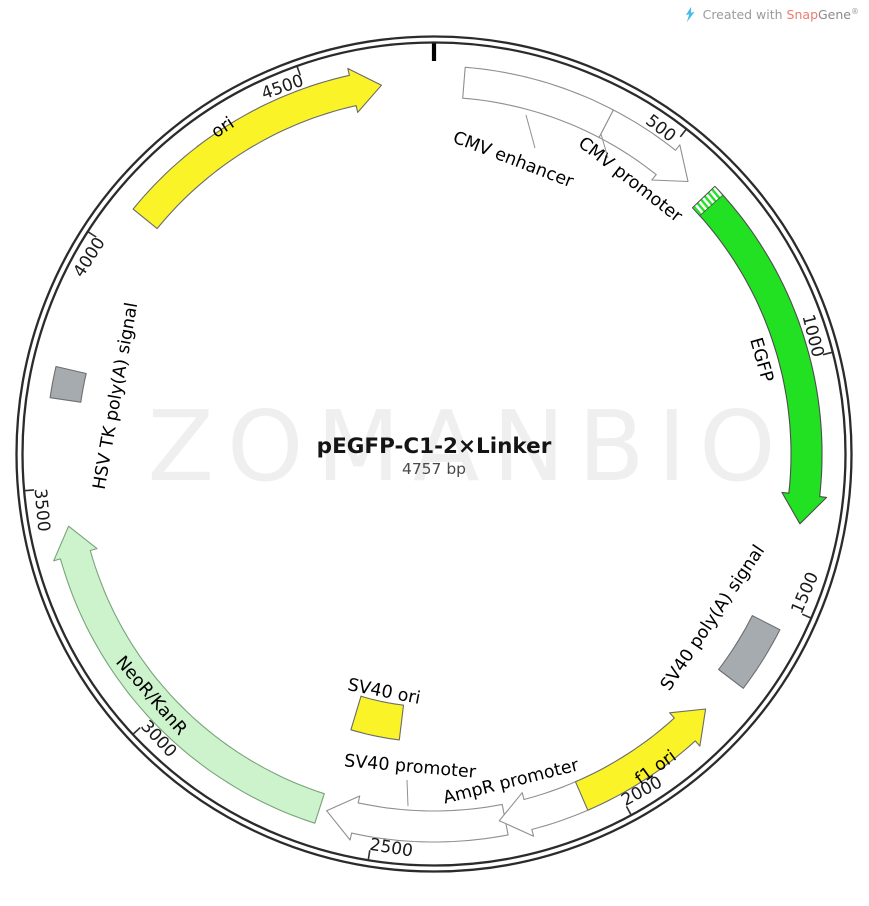 This screenshot has height=906, width=869. Describe the element at coordinates (780, 14) in the screenshot. I see `credit-text: Created with SnapGene®` at that location.